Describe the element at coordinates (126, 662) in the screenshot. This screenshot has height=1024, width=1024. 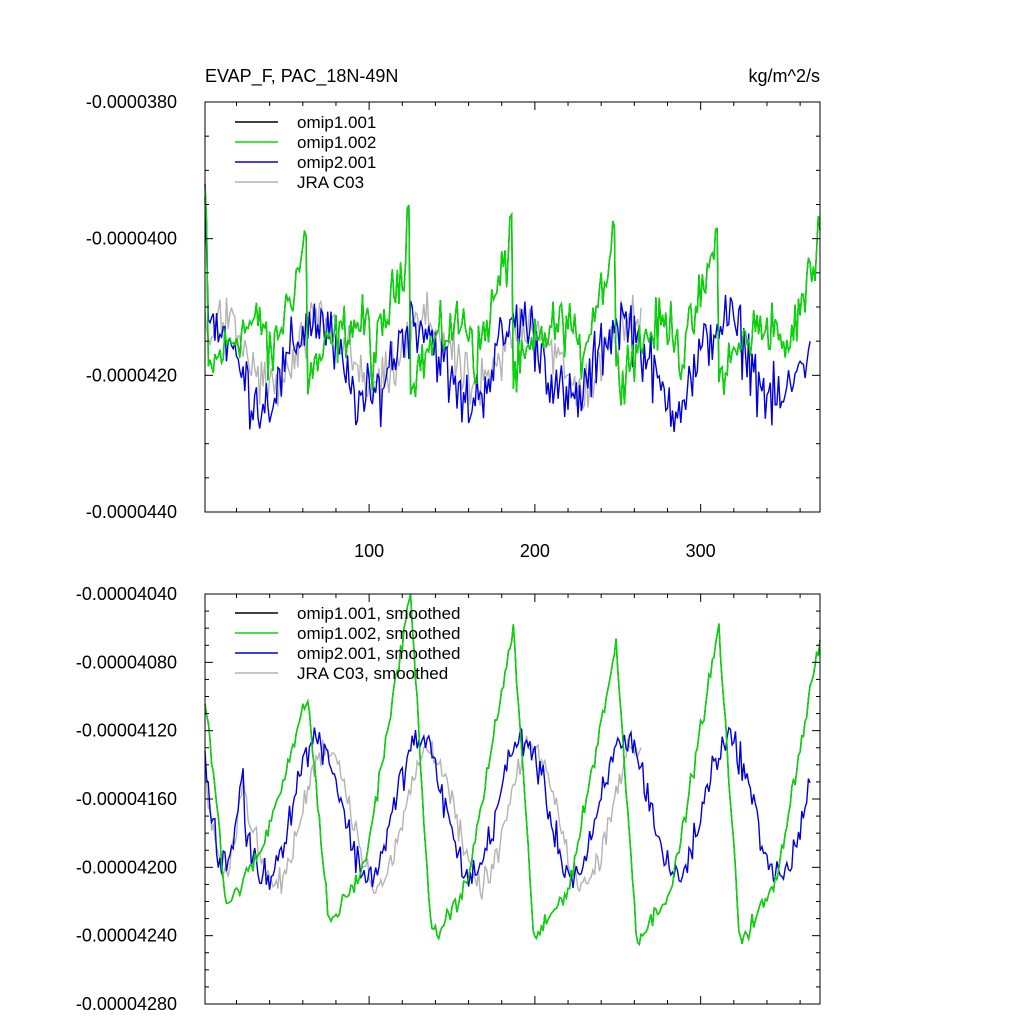
I see `y-tick-label: -0.00004080` at that location.